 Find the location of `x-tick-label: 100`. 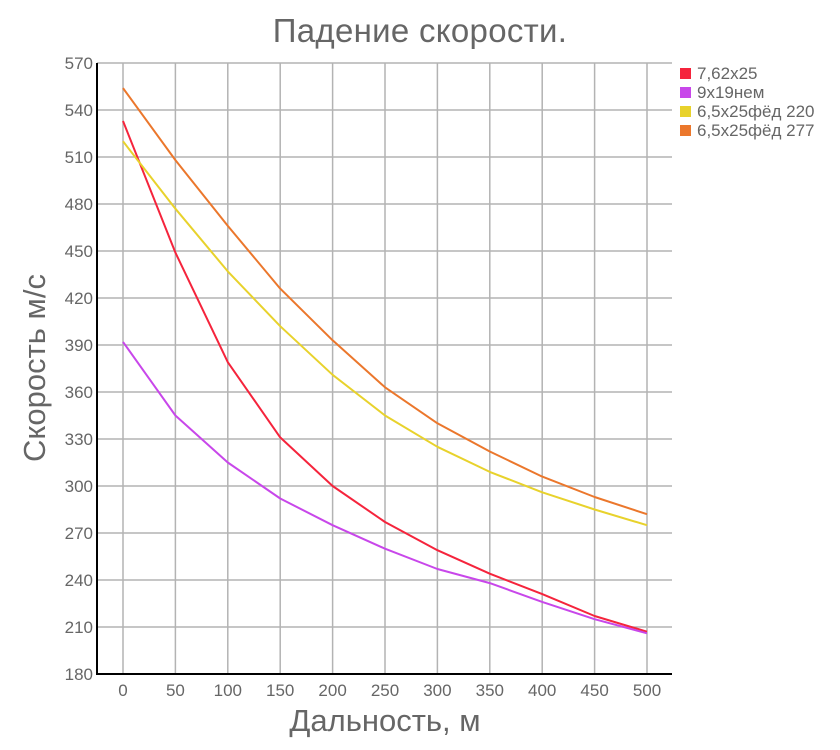

x-tick-label: 100 is located at coordinates (228, 690).